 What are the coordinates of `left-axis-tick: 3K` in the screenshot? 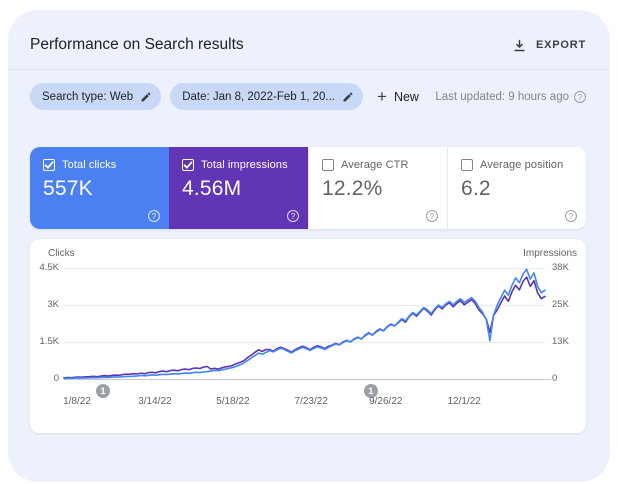 It's located at (53, 304).